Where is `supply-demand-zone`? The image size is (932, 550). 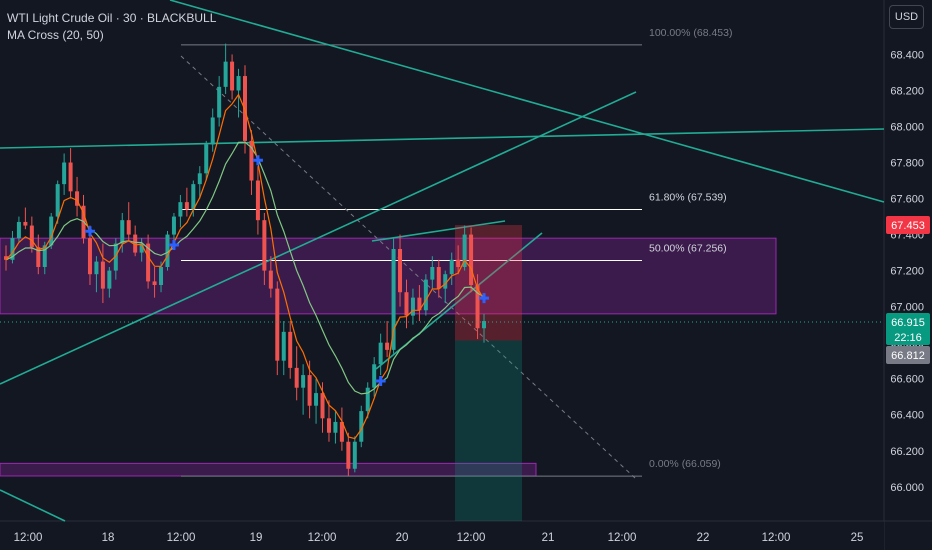 supply-demand-zone is located at coordinates (388, 276).